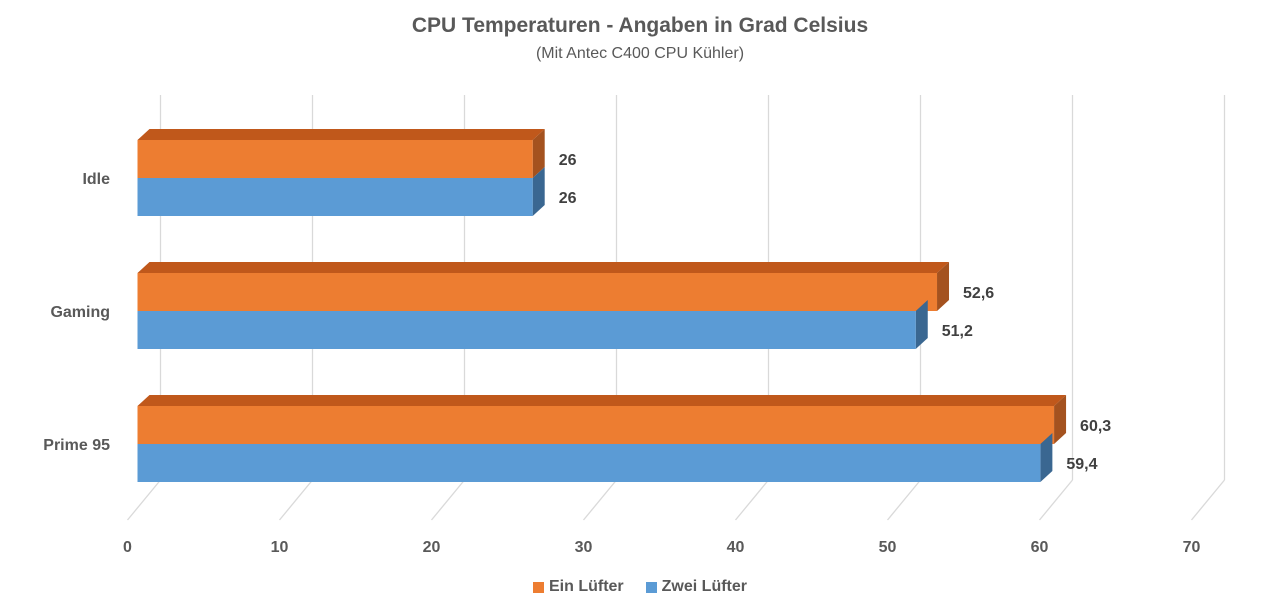  What do you see at coordinates (96, 179) in the screenshot?
I see `category-label-idle: Idle` at bounding box center [96, 179].